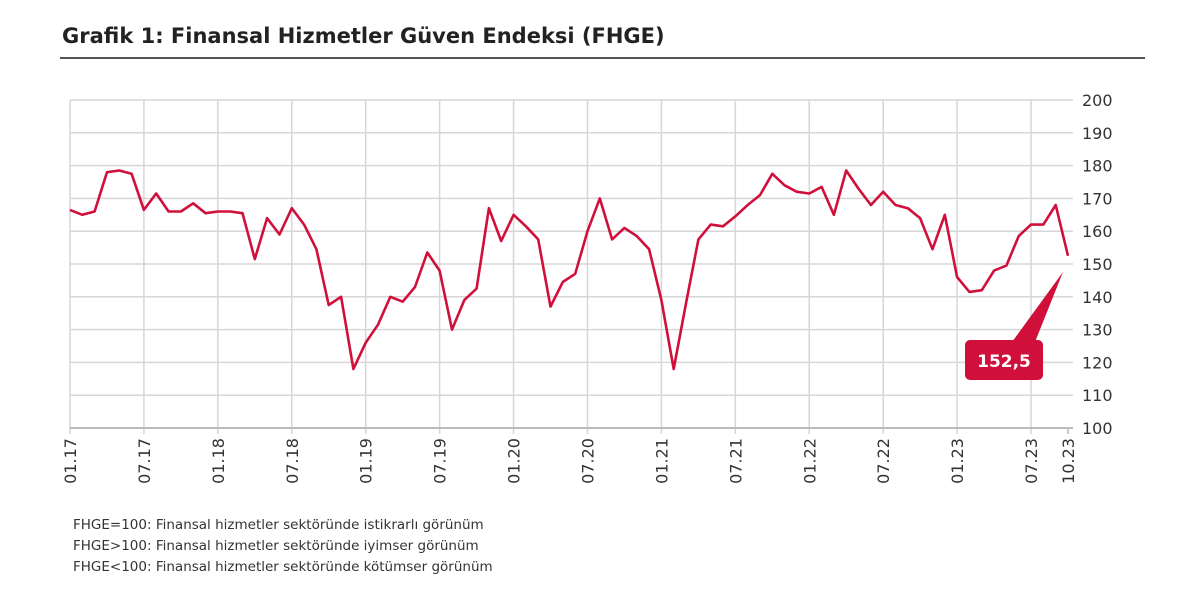 The height and width of the screenshot is (591, 1200). Describe the element at coordinates (1097, 264) in the screenshot. I see `y-tick-label: 150` at that location.